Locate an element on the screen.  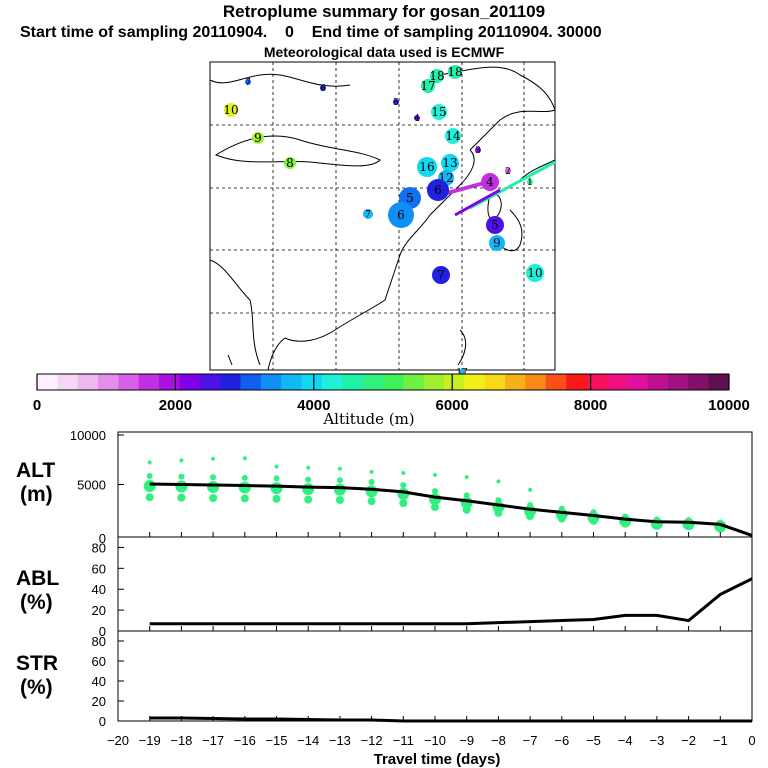
map-point-label: 7 is located at coordinates (368, 215).